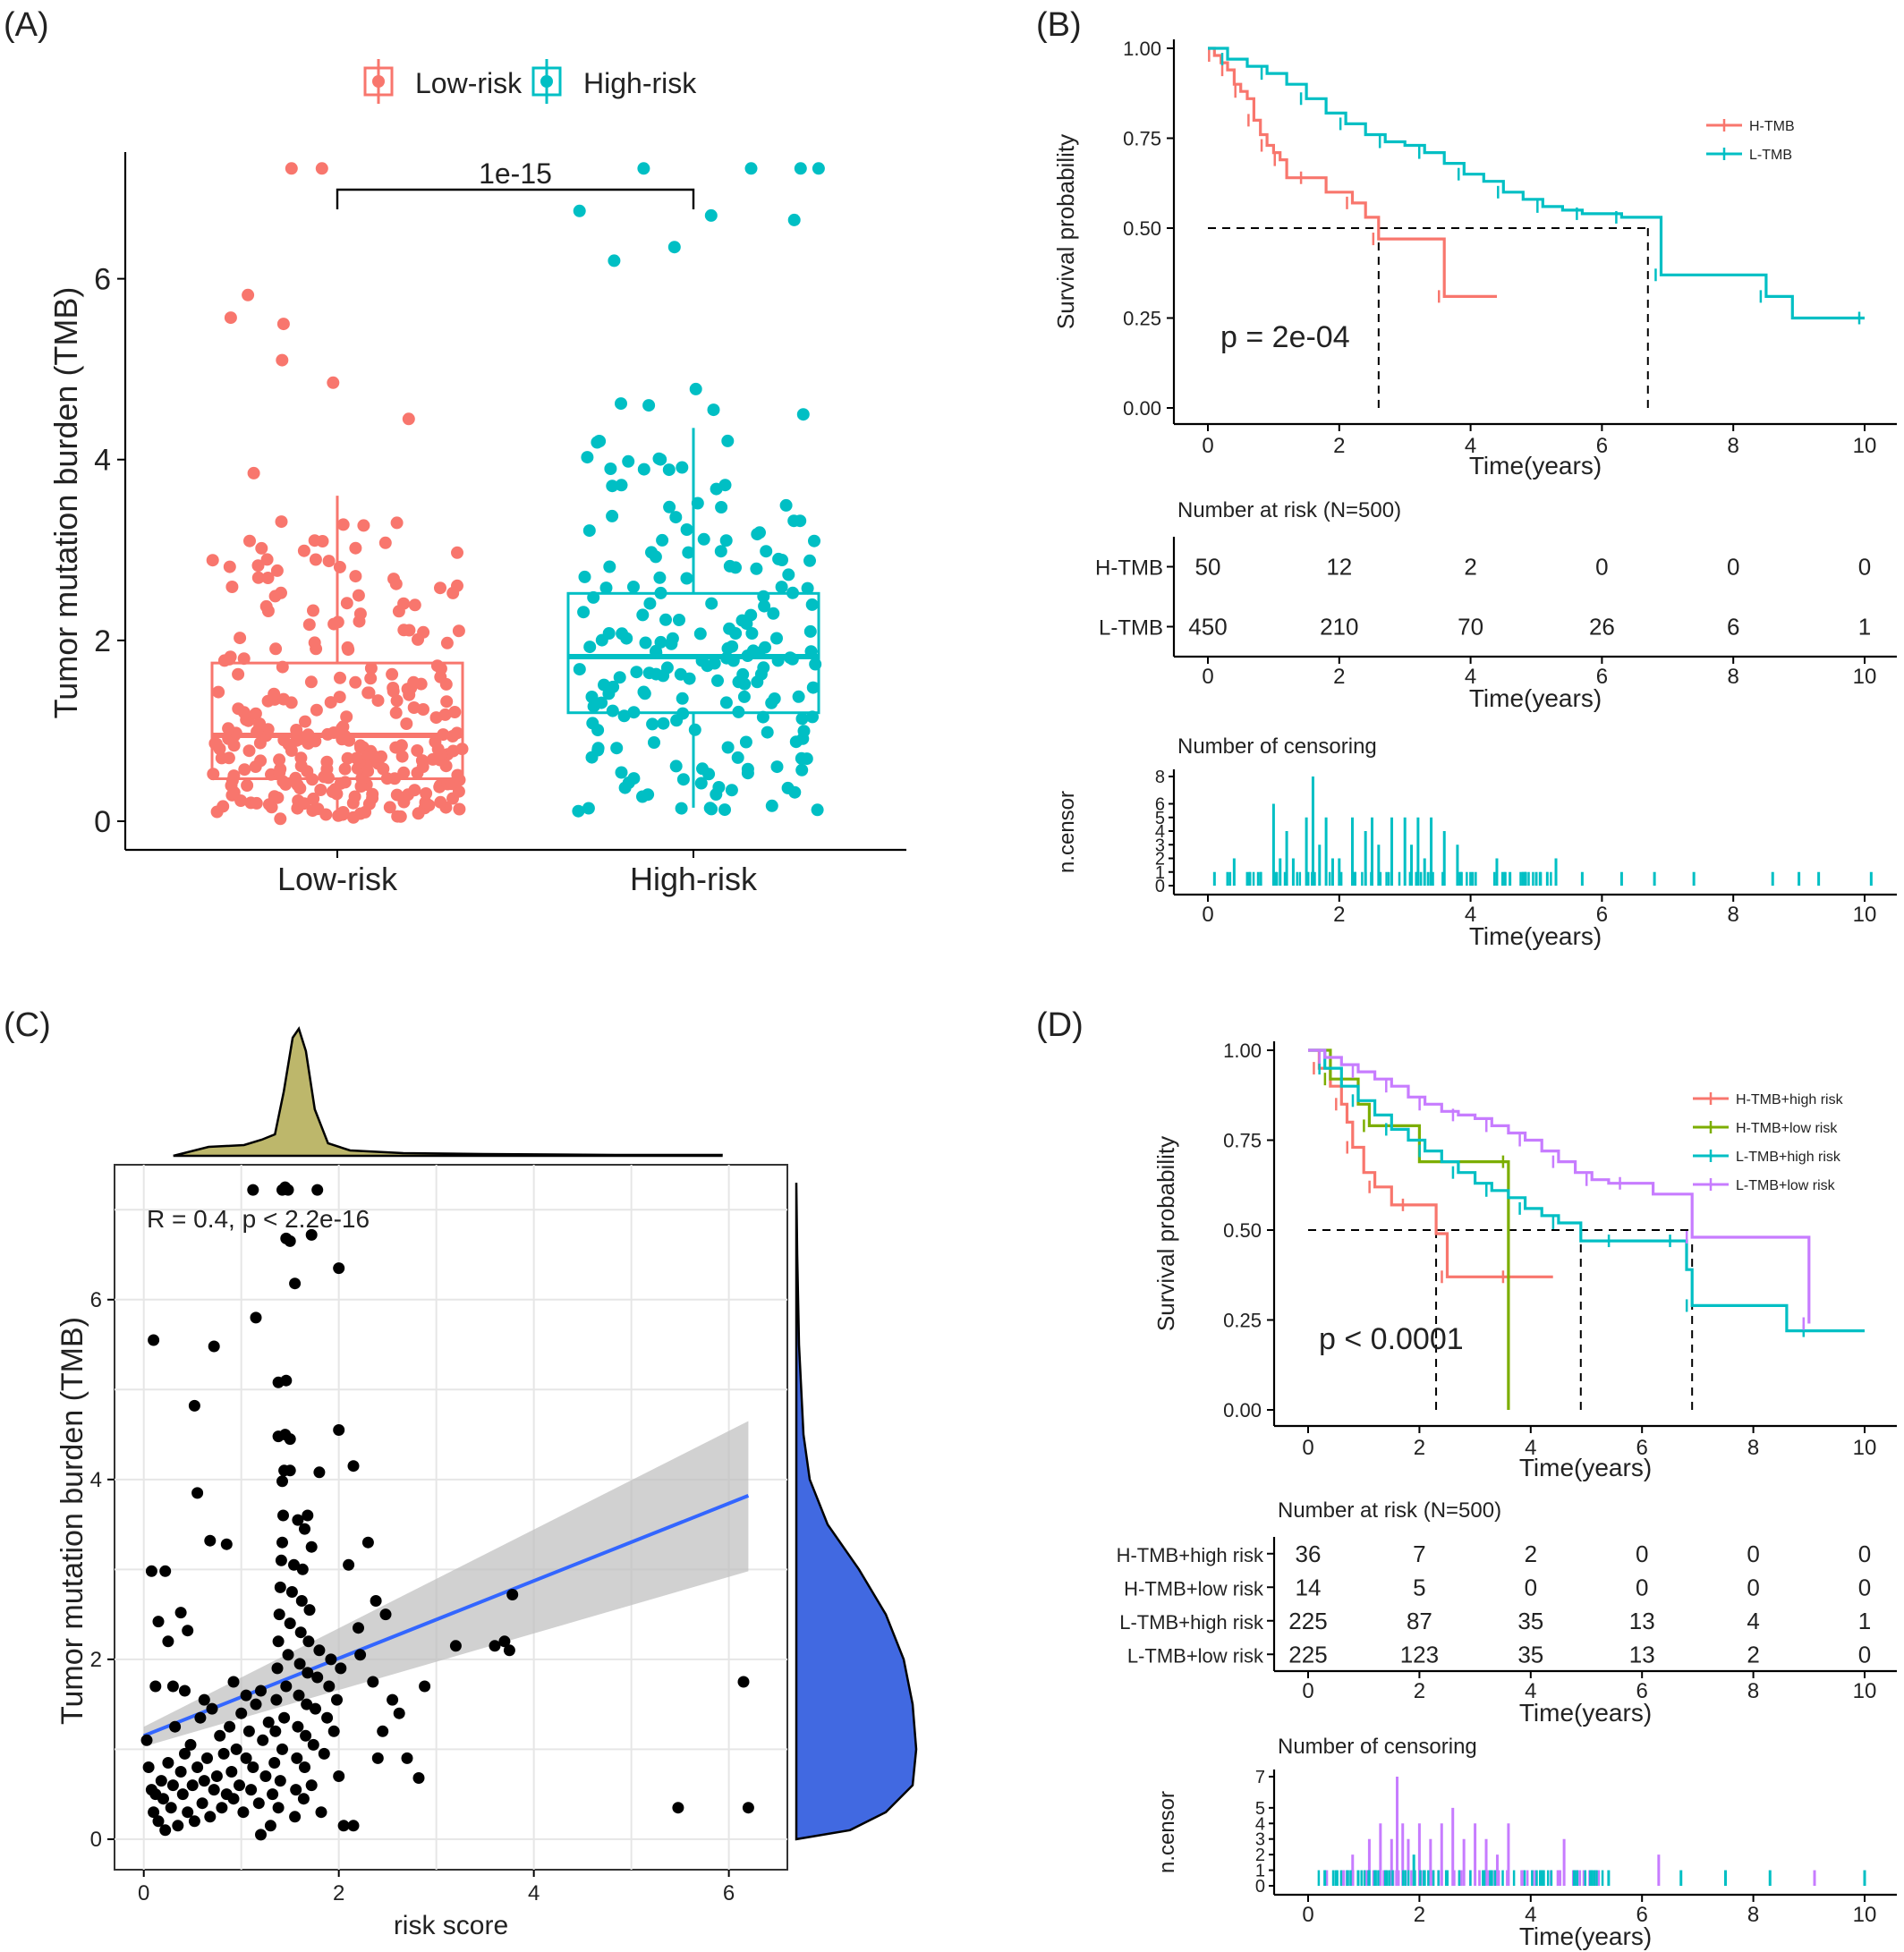 This screenshot has width=1904, height=1952. What do you see at coordinates (1160, 777) in the screenshot?
I see `y-tick-label: 8` at bounding box center [1160, 777].